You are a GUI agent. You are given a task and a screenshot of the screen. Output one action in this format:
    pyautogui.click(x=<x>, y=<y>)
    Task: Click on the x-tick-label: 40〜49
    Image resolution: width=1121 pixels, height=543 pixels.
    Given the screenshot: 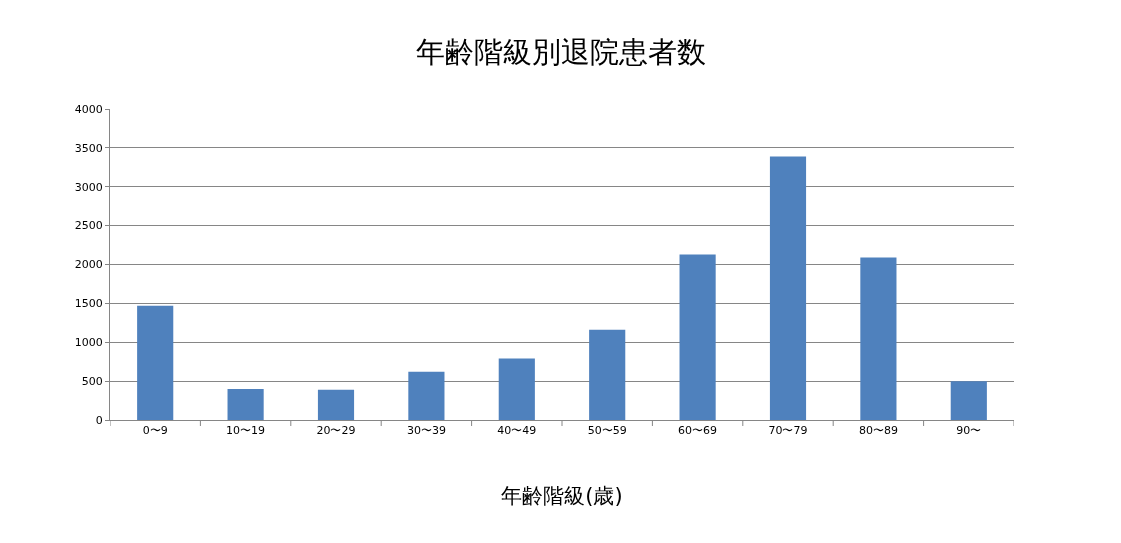 What is the action you would take?
    pyautogui.click(x=517, y=431)
    